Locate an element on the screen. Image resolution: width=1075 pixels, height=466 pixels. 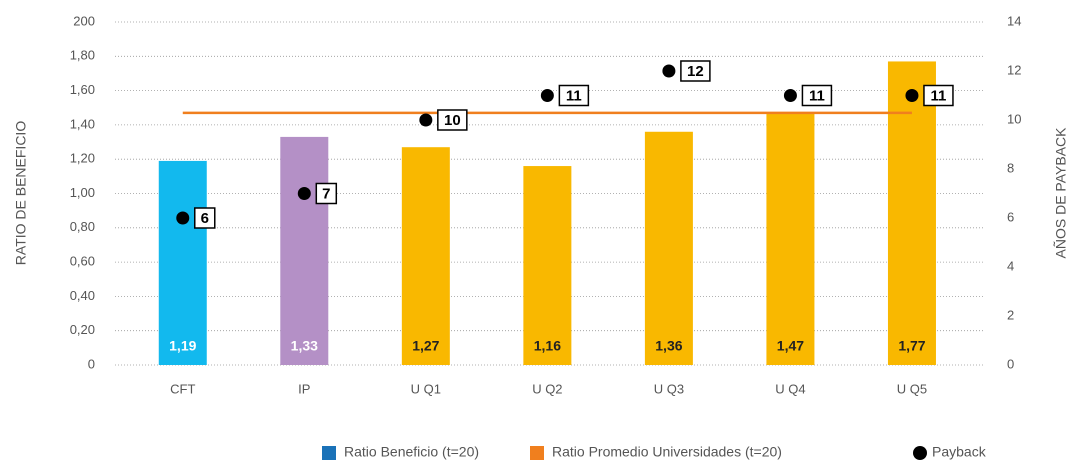
y-tick-label: 0,60 is located at coordinates (82, 261).